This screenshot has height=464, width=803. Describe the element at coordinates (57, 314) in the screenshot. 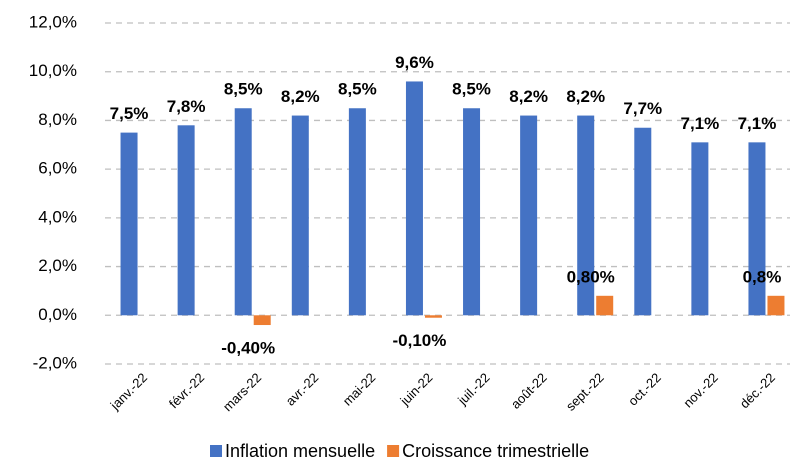

I see `y-tick-label: 0,0%` at that location.